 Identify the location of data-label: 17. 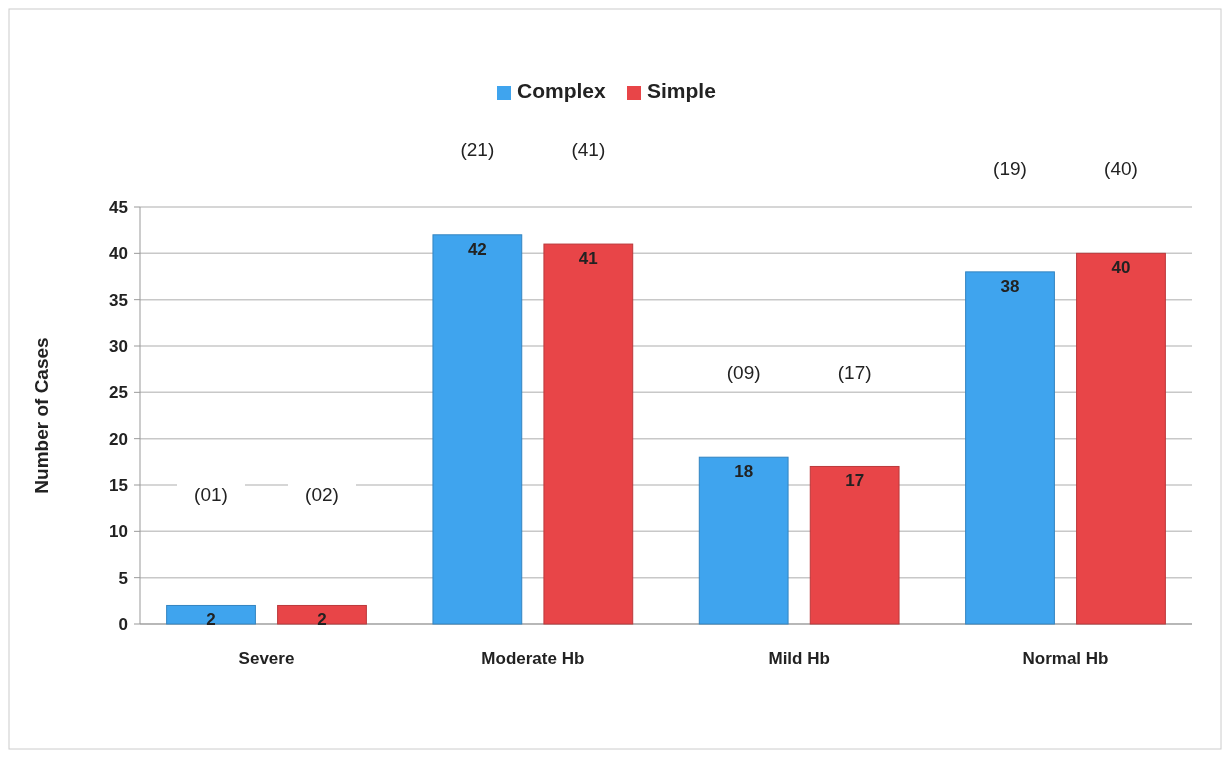
(855, 481).